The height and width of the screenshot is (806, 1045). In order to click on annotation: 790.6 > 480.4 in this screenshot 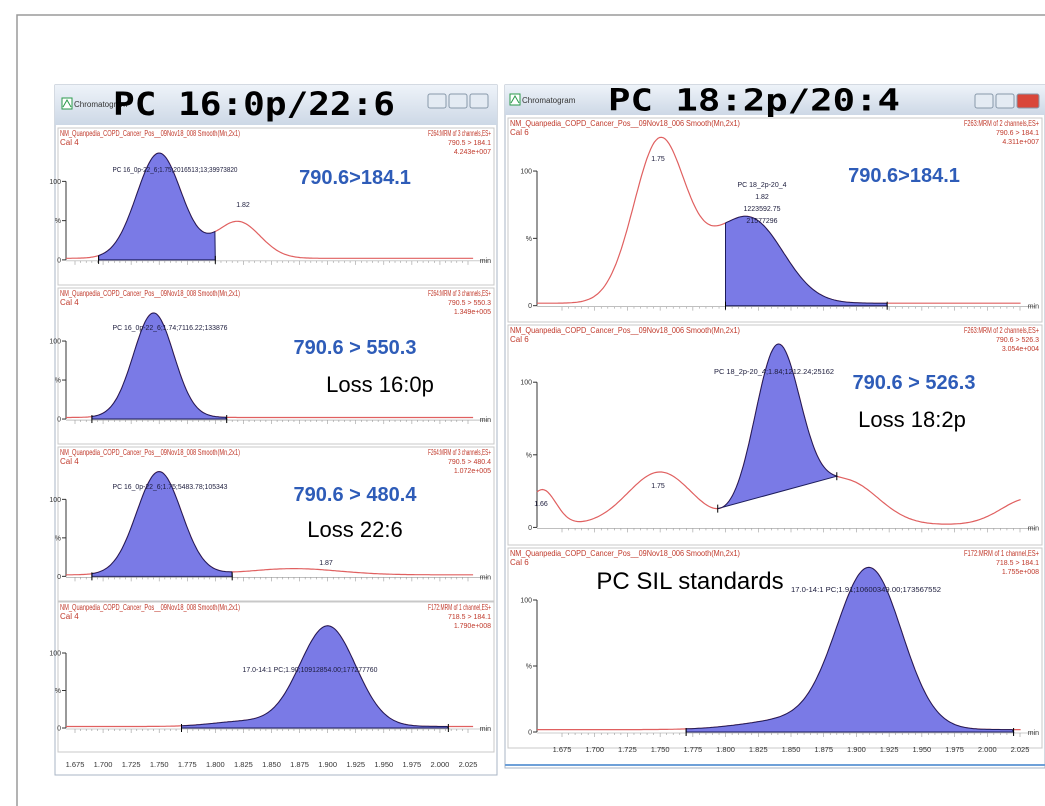, I will do `click(356, 495)`.